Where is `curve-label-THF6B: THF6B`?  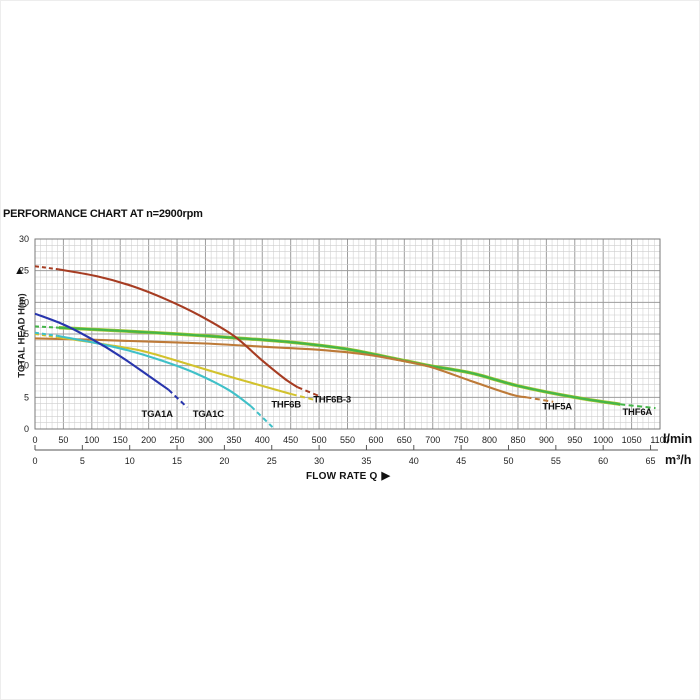 curve-label-THF6B: THF6B is located at coordinates (286, 404).